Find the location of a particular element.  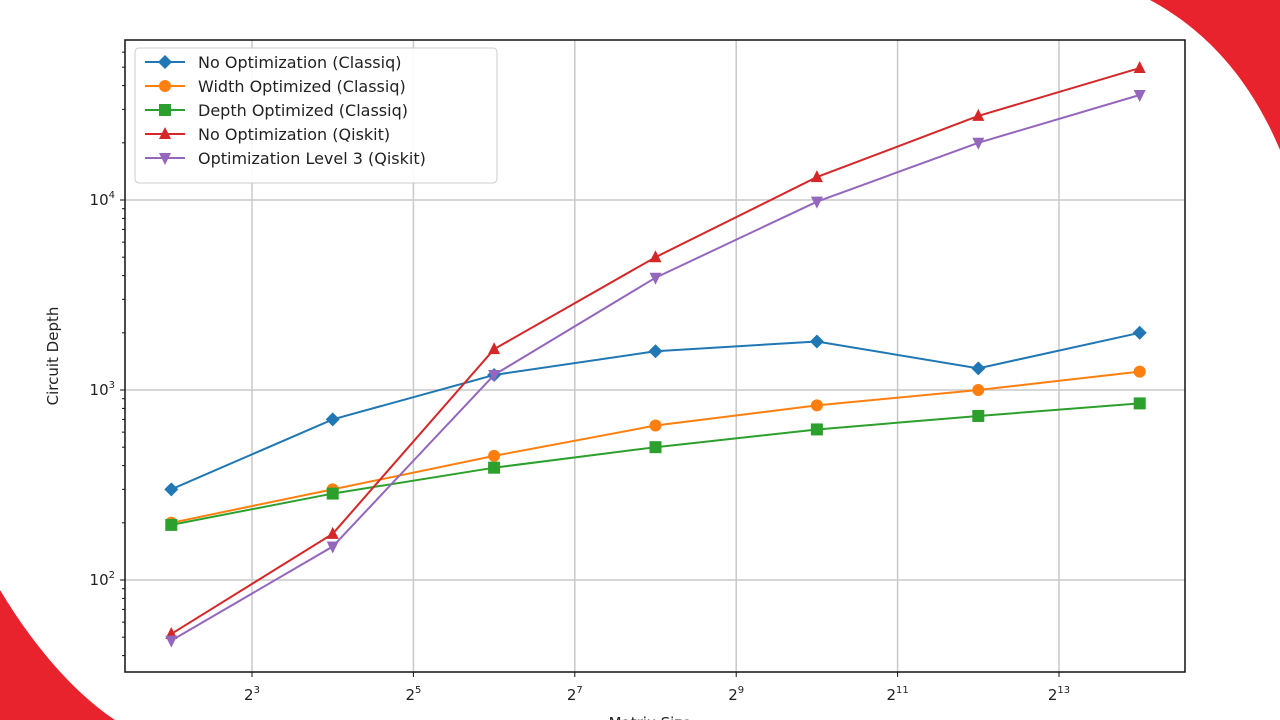

decor-shape-bottom-left is located at coordinates (57, 655).